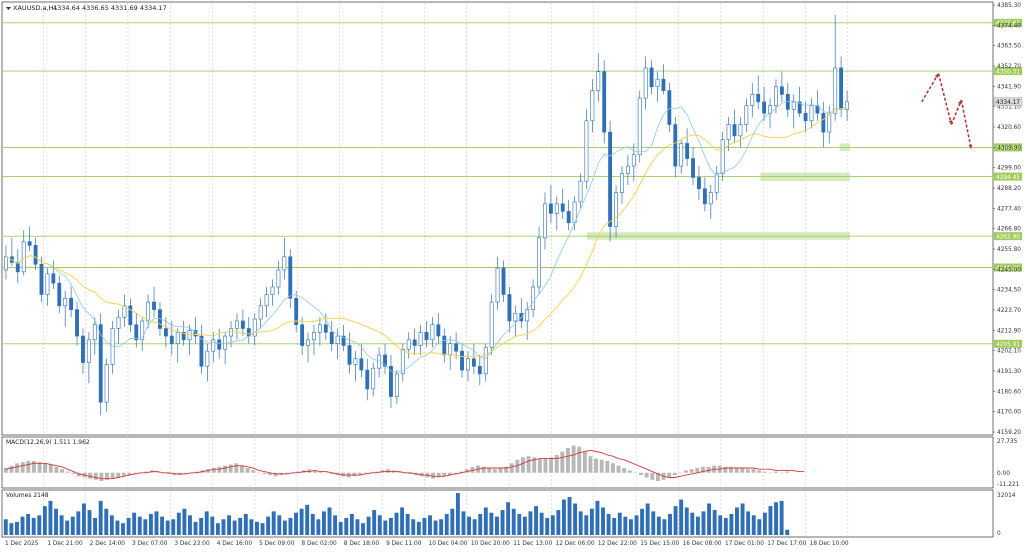 The image size is (1024, 555). Describe the element at coordinates (405, 464) in the screenshot. I see `macd-signal-line` at that location.